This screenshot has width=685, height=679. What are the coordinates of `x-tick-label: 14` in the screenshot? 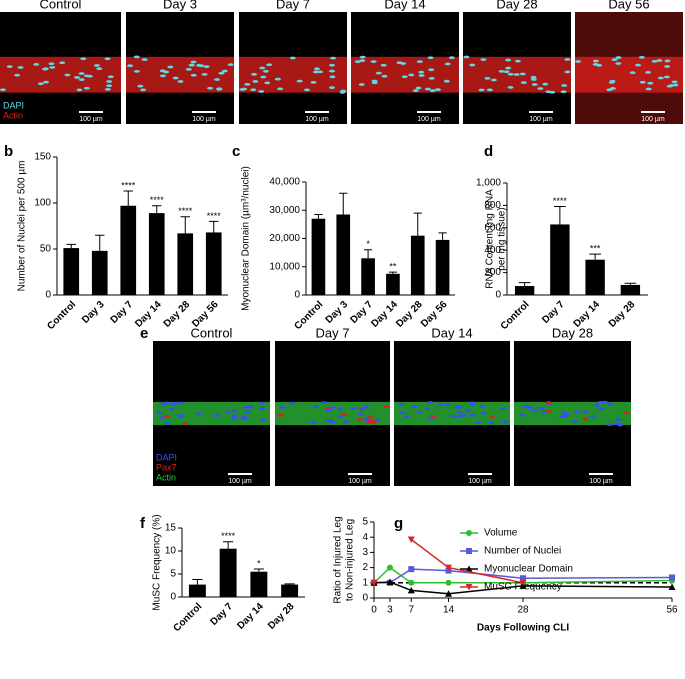 It's located at (449, 610).